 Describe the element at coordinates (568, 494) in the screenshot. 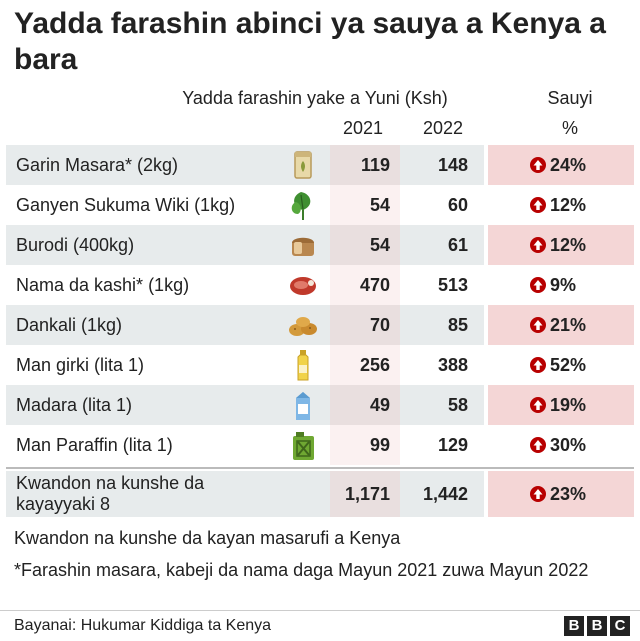

I see `total-change: 23%` at that location.